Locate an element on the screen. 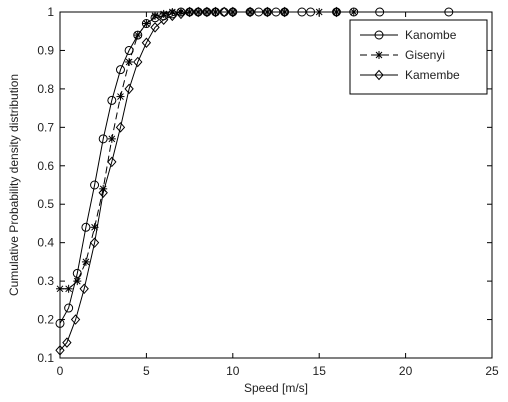  legend-box is located at coordinates (418, 57).